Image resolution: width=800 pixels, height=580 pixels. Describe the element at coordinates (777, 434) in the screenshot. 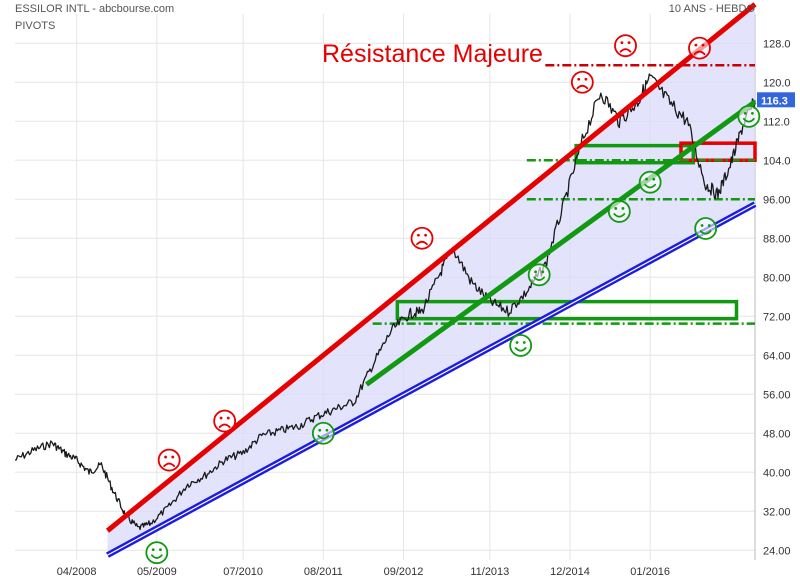

I see `y-tick-label: 48.00` at that location.